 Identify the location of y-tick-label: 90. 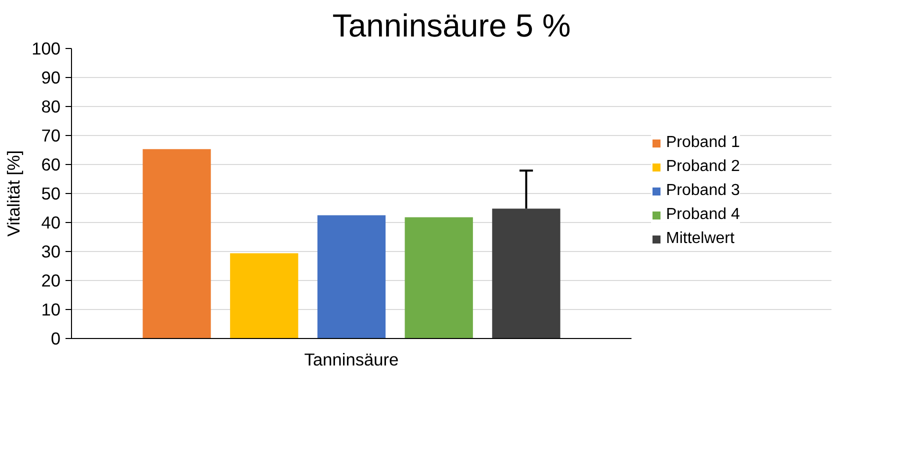
(51, 78).